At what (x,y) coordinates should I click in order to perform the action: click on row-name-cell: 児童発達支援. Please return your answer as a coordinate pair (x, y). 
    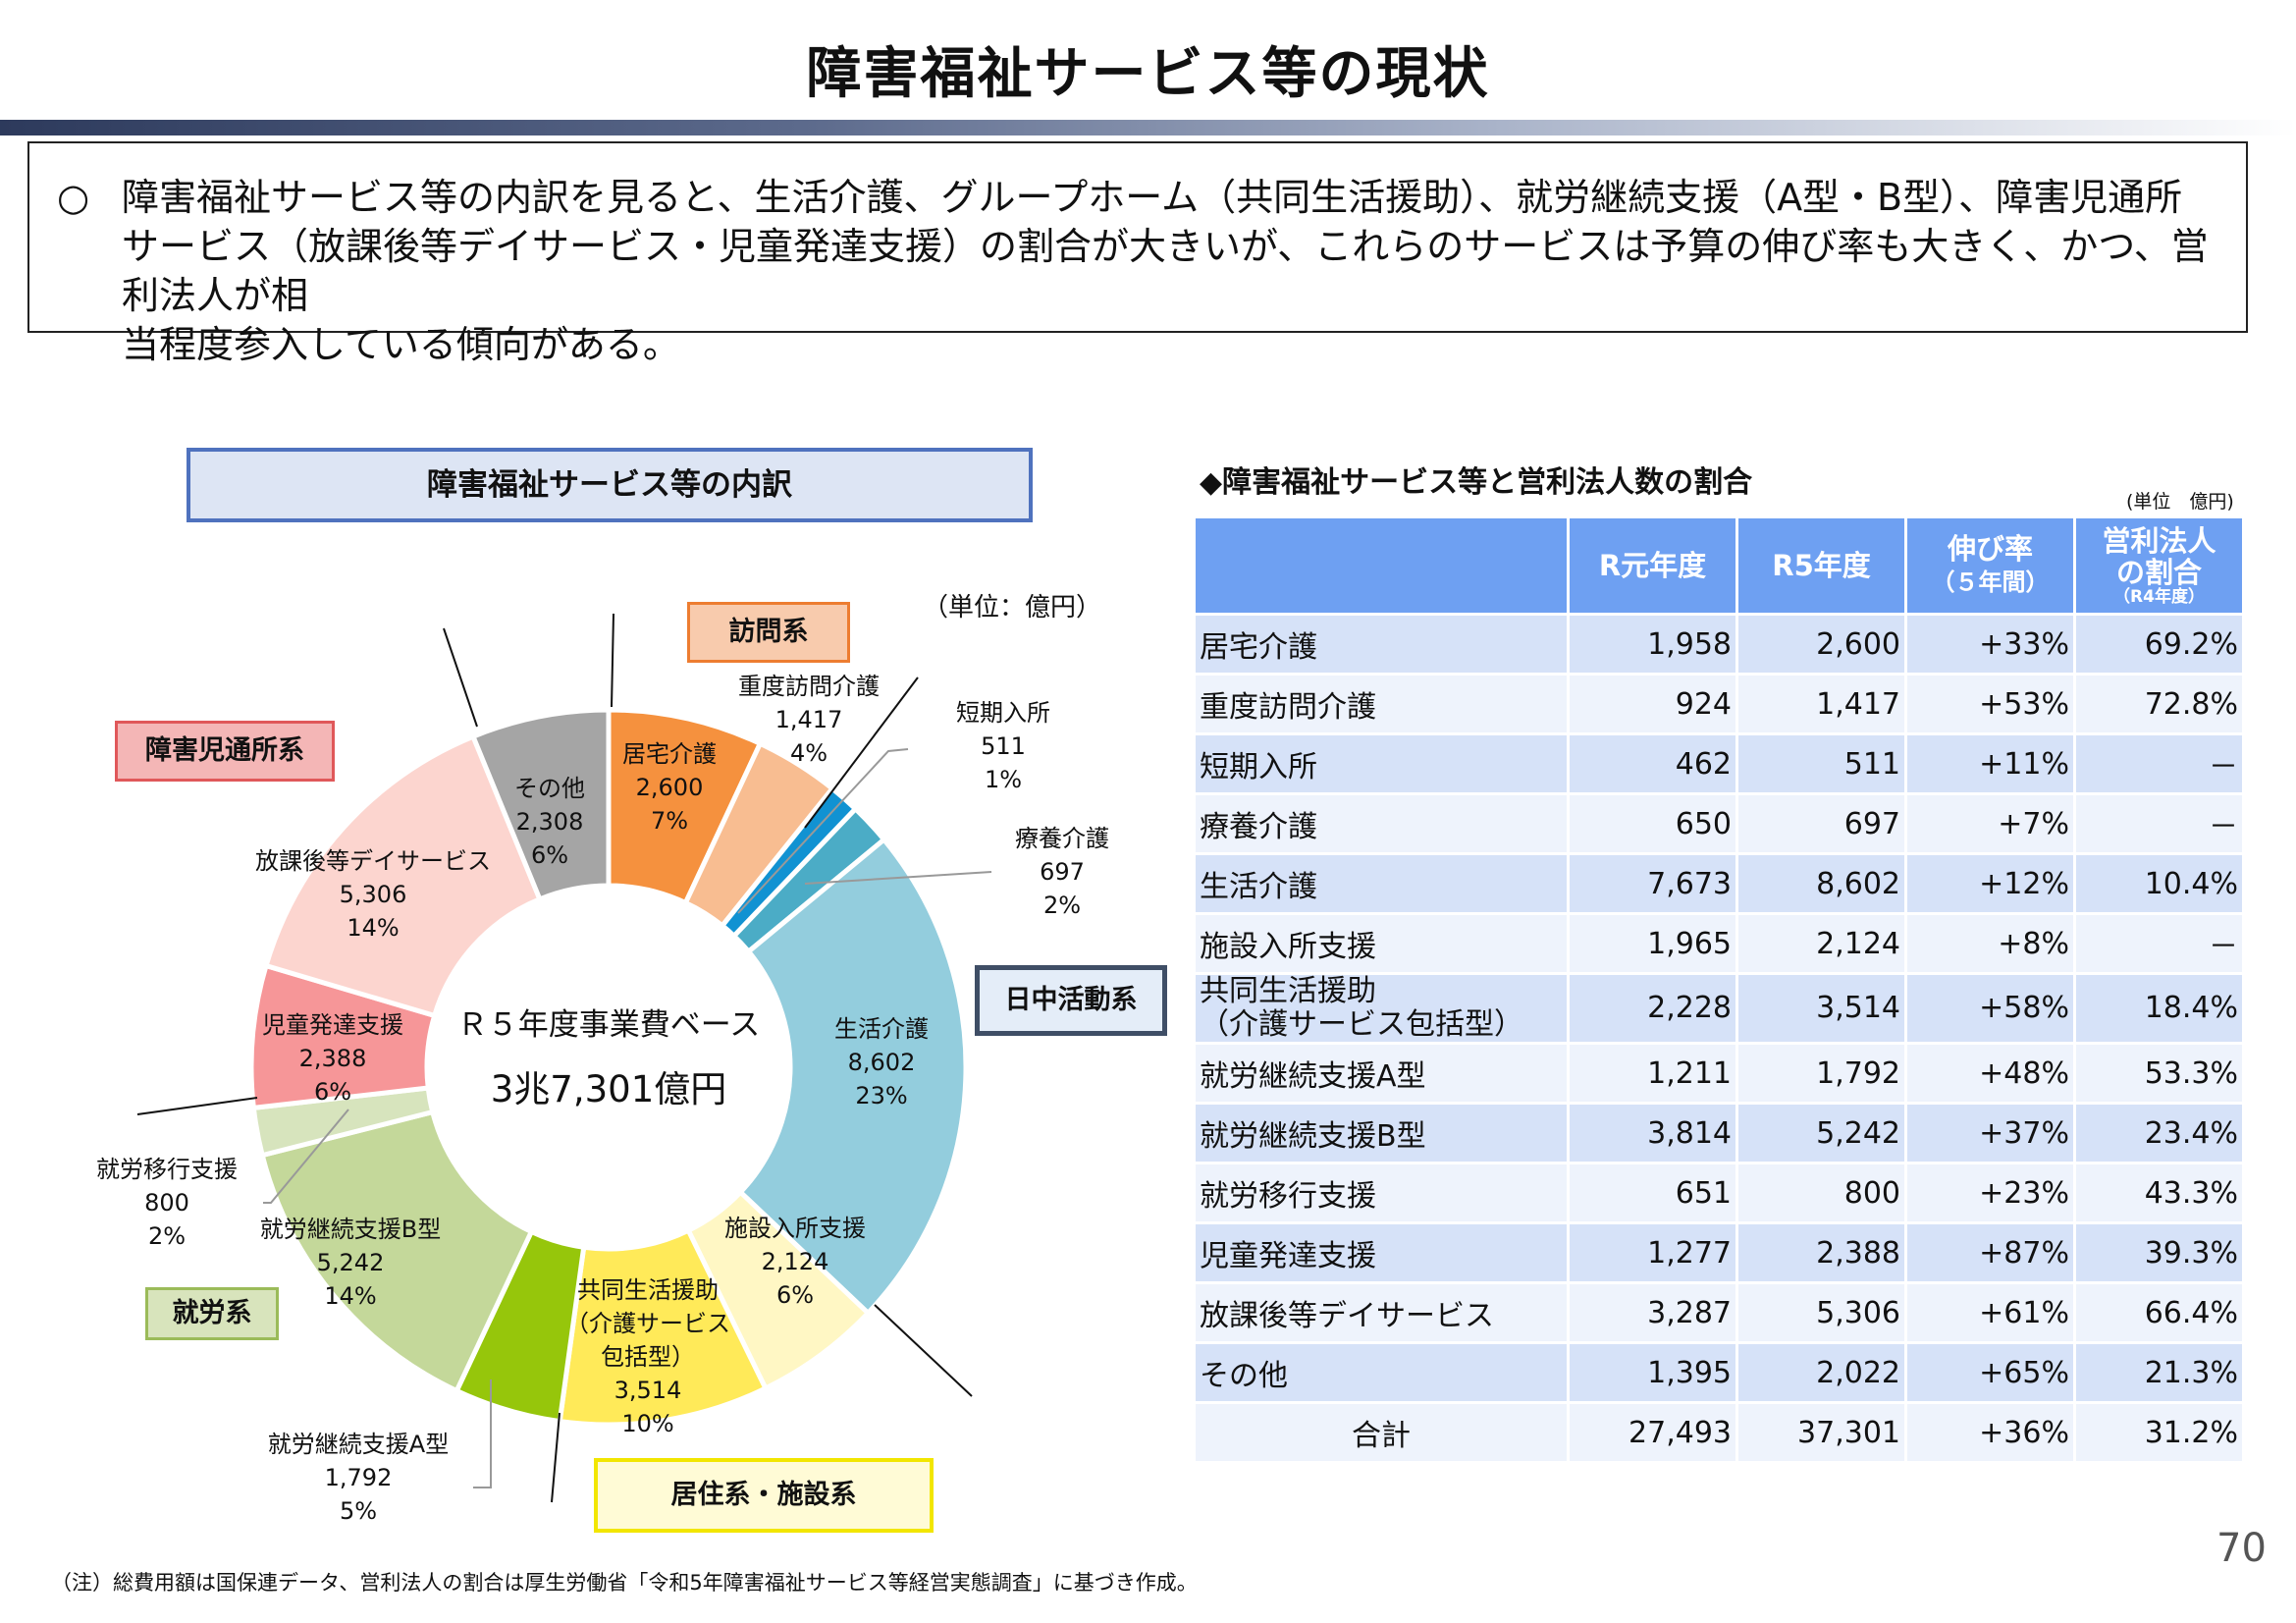
    Looking at the image, I should click on (1381, 1252).